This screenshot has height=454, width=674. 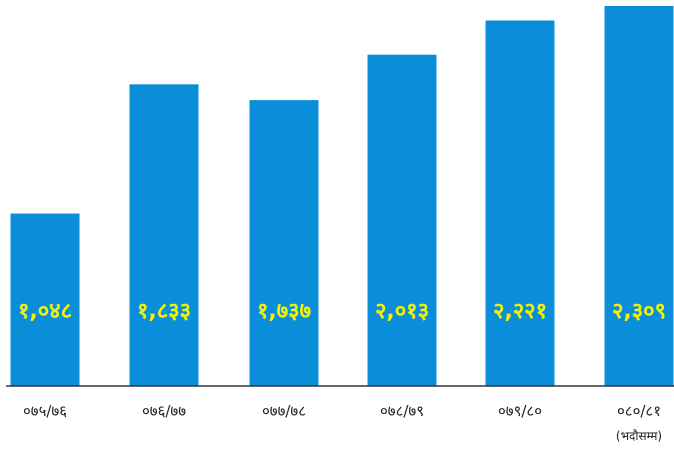 What do you see at coordinates (639, 311) in the screenshot?
I see `bar-value-label-5: २,३०९` at bounding box center [639, 311].